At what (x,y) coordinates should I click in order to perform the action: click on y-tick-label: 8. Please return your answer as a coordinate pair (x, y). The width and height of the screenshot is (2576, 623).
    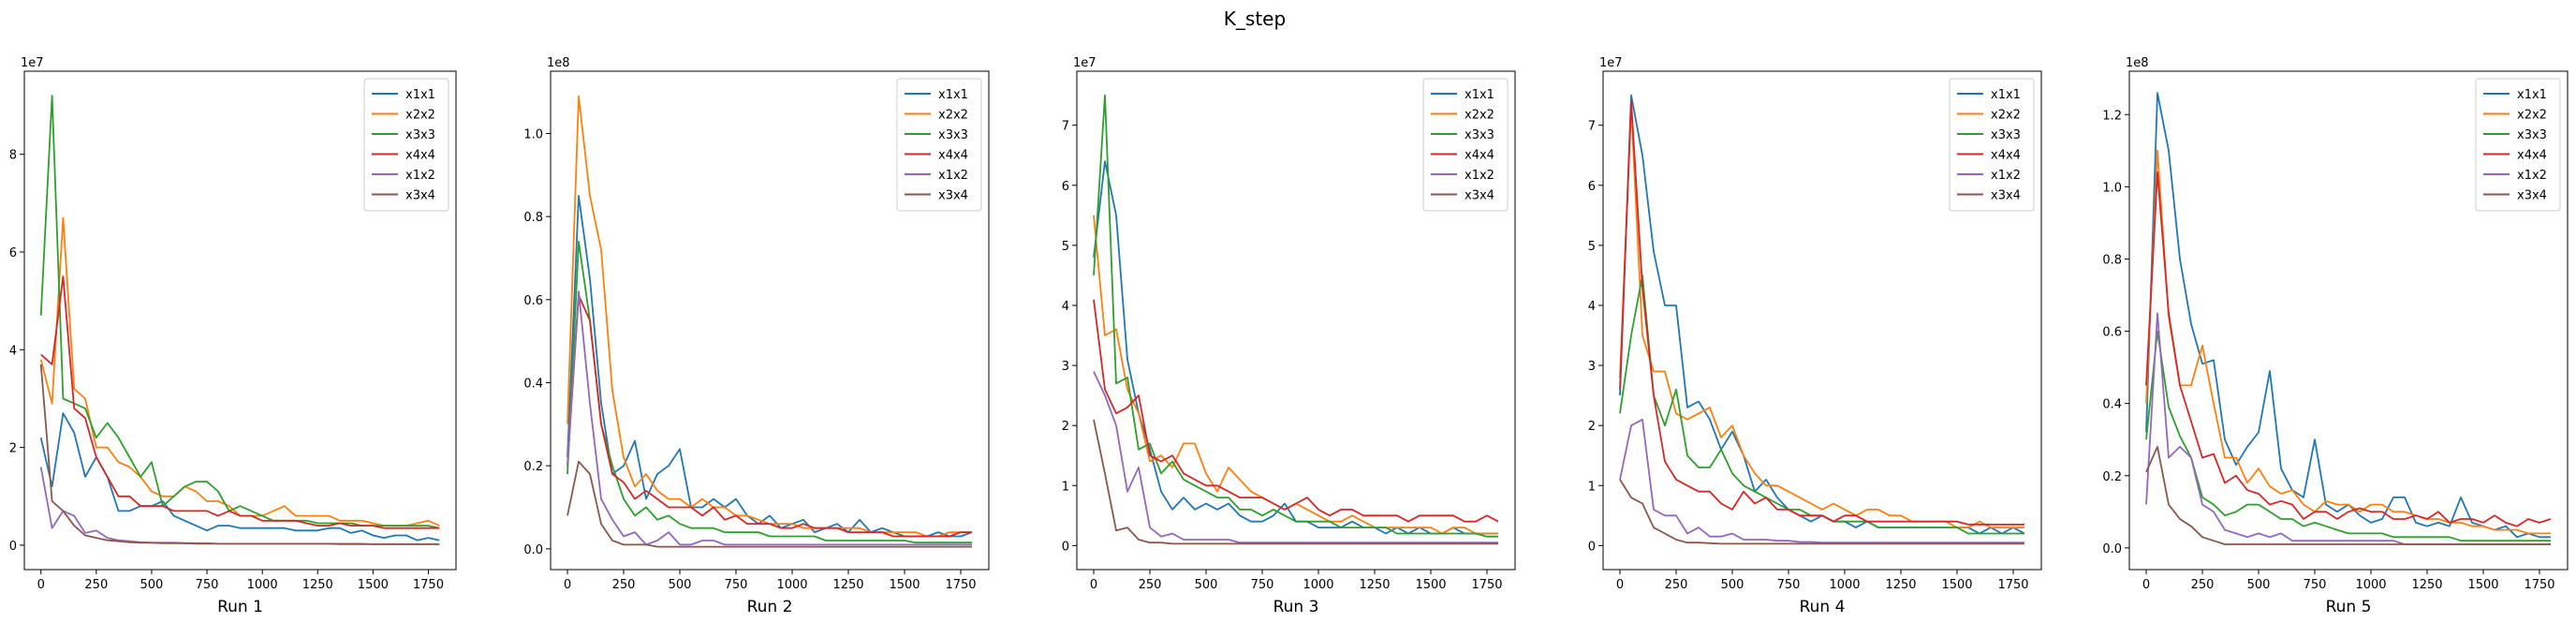
    Looking at the image, I should click on (13, 156).